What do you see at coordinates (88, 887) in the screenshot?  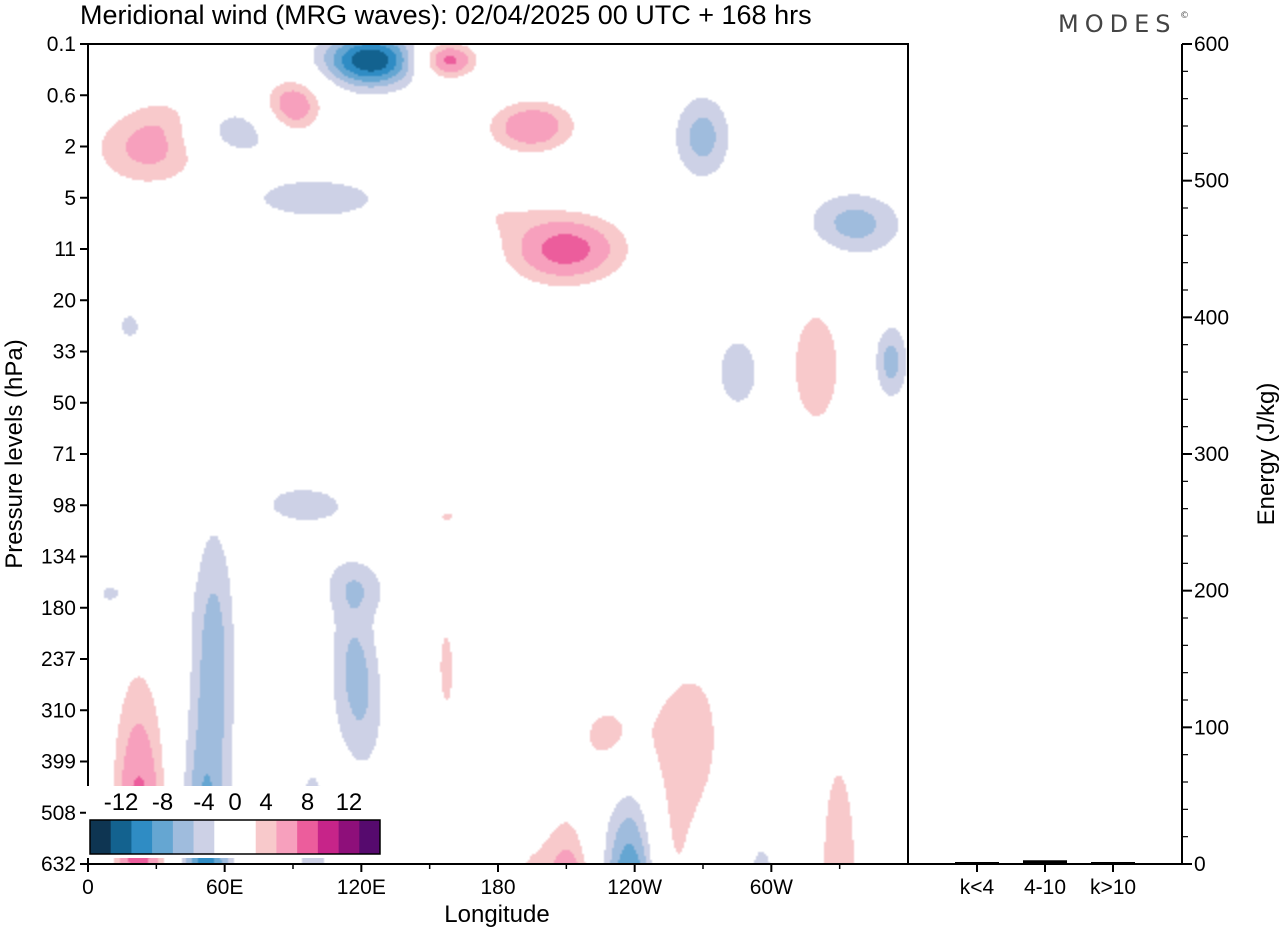 I see `longitude-tick-label: 0` at bounding box center [88, 887].